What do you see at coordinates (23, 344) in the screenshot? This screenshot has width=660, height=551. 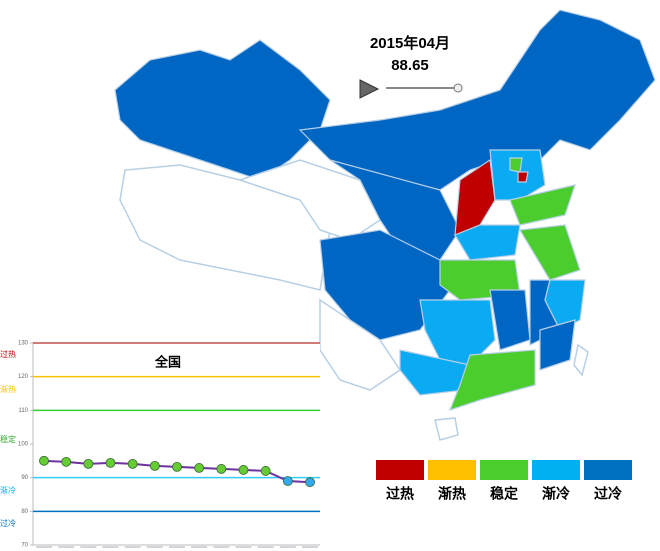 I see `y-tick-label: 130` at bounding box center [23, 344].